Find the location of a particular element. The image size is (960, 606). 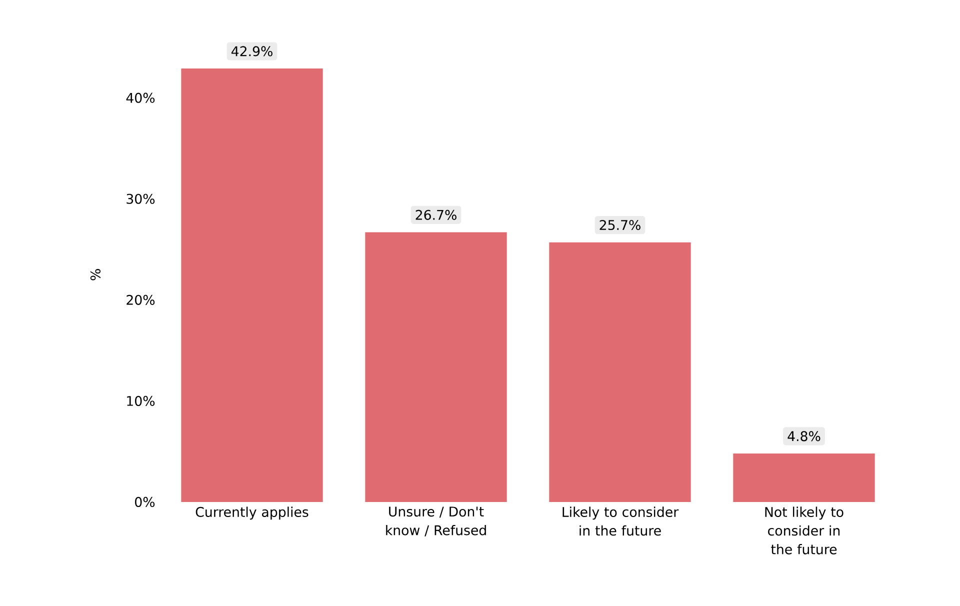

y-tick-label: 0% is located at coordinates (145, 502).